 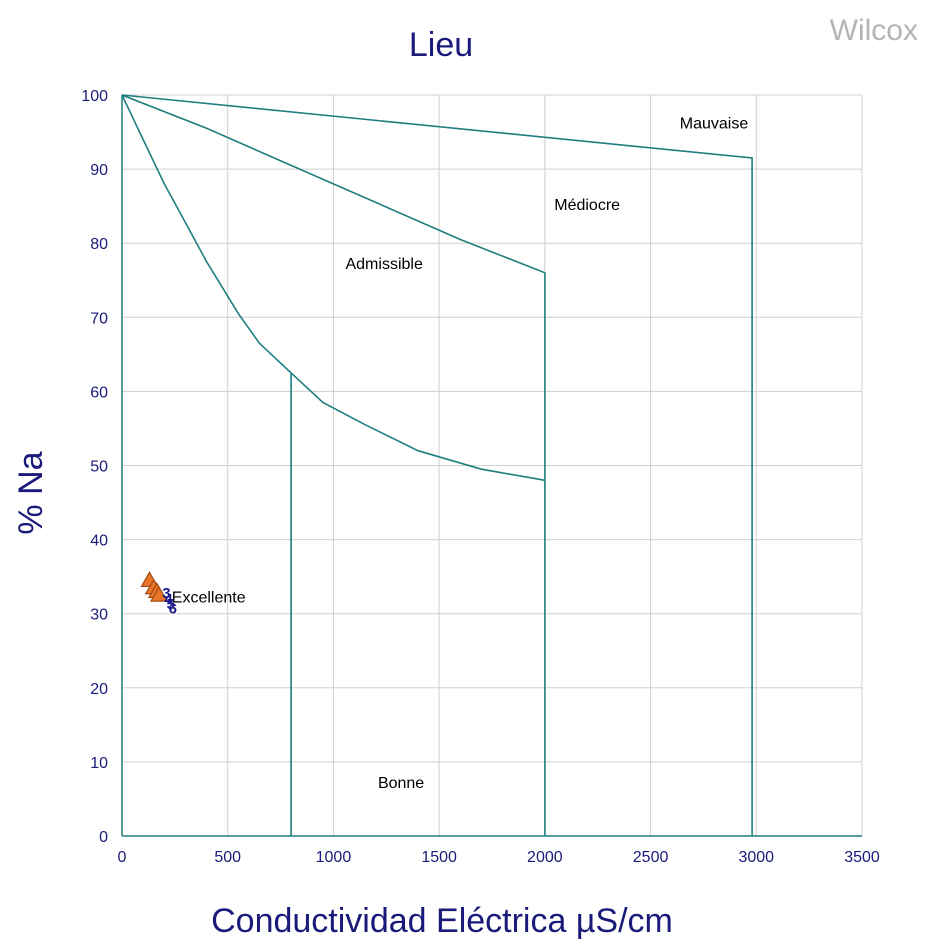 I want to click on y-tick-label: 50, so click(x=99, y=467).